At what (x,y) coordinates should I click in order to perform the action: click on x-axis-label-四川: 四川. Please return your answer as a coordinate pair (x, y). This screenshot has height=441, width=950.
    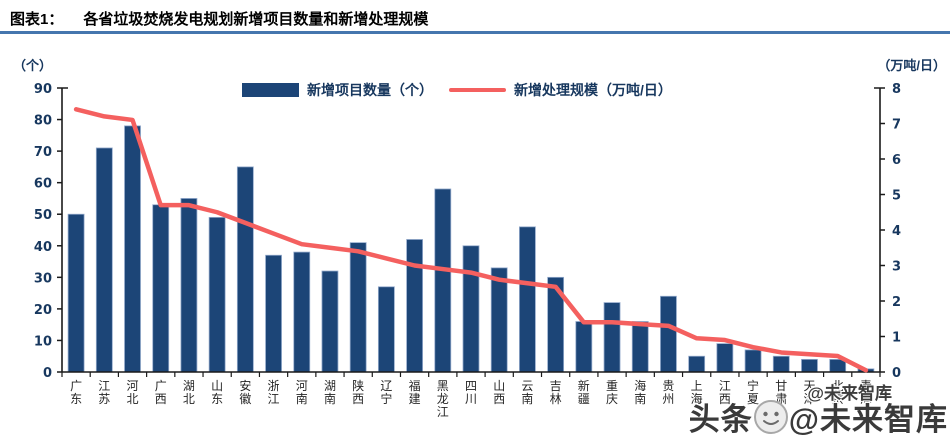
    Looking at the image, I should click on (470, 392).